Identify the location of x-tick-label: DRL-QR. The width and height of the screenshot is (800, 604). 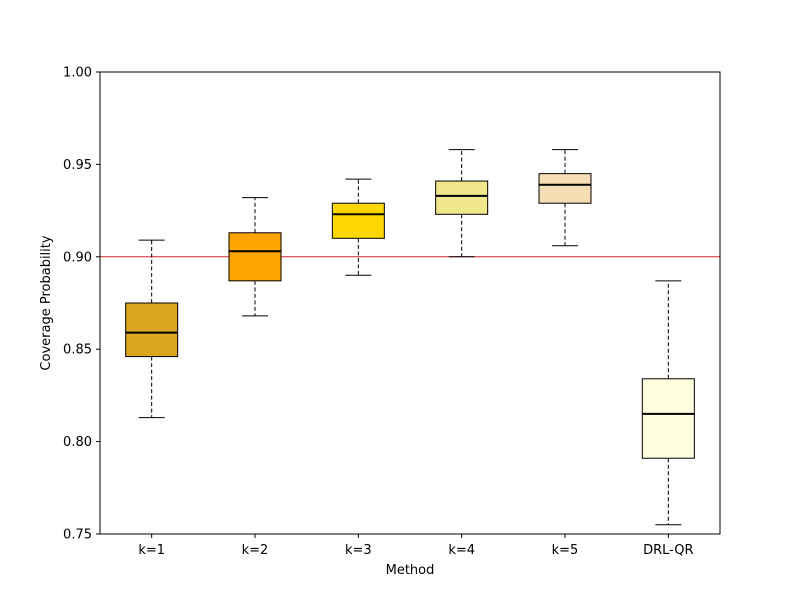
(668, 550).